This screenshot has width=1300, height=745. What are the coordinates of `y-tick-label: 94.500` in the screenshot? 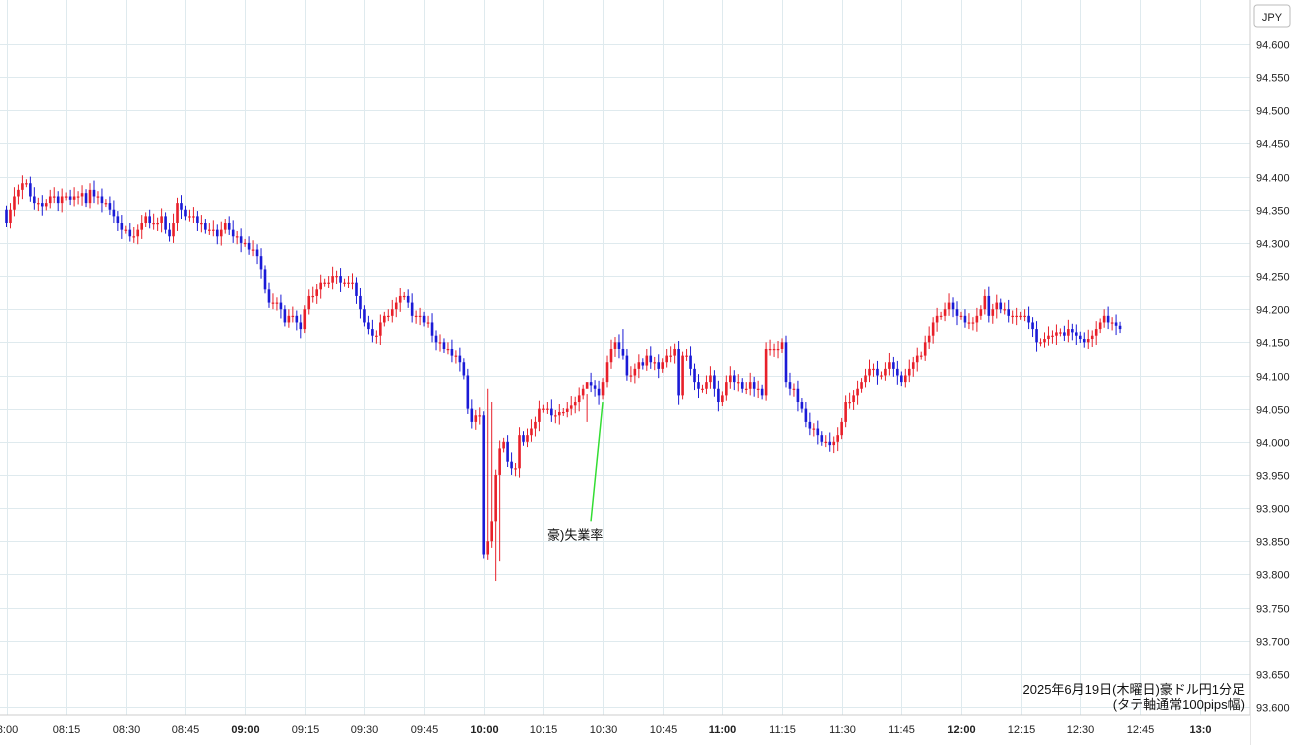 It's located at (1273, 112).